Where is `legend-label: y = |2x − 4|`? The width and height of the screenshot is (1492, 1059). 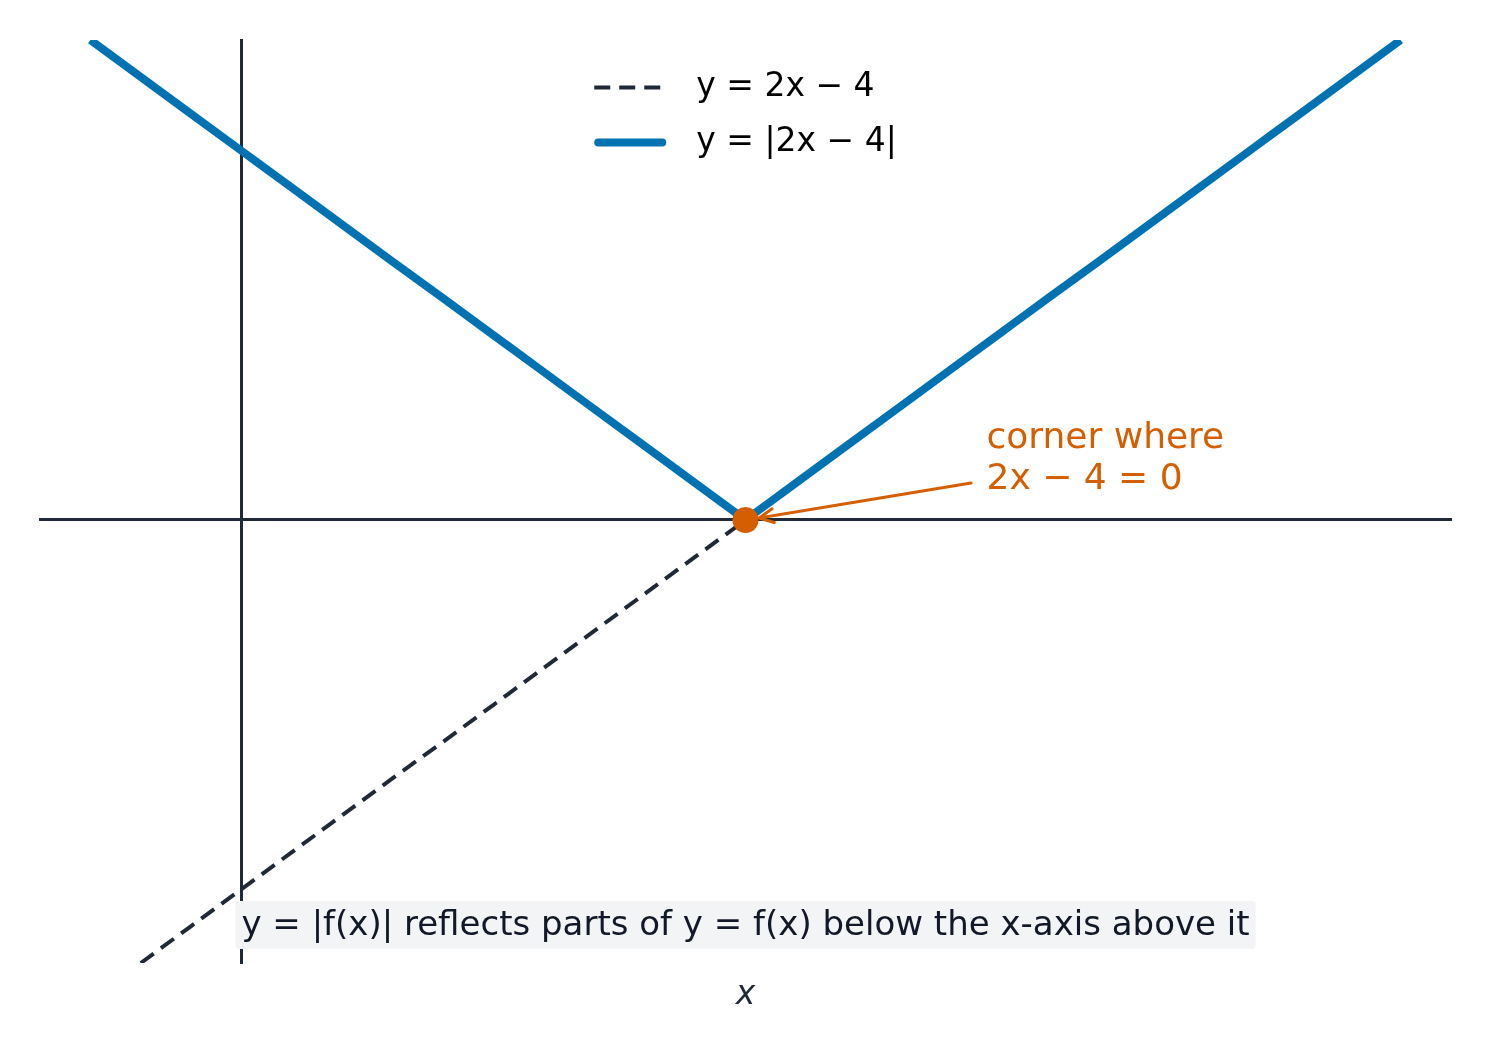 legend-label: y = |2x − 4| is located at coordinates (796, 140).